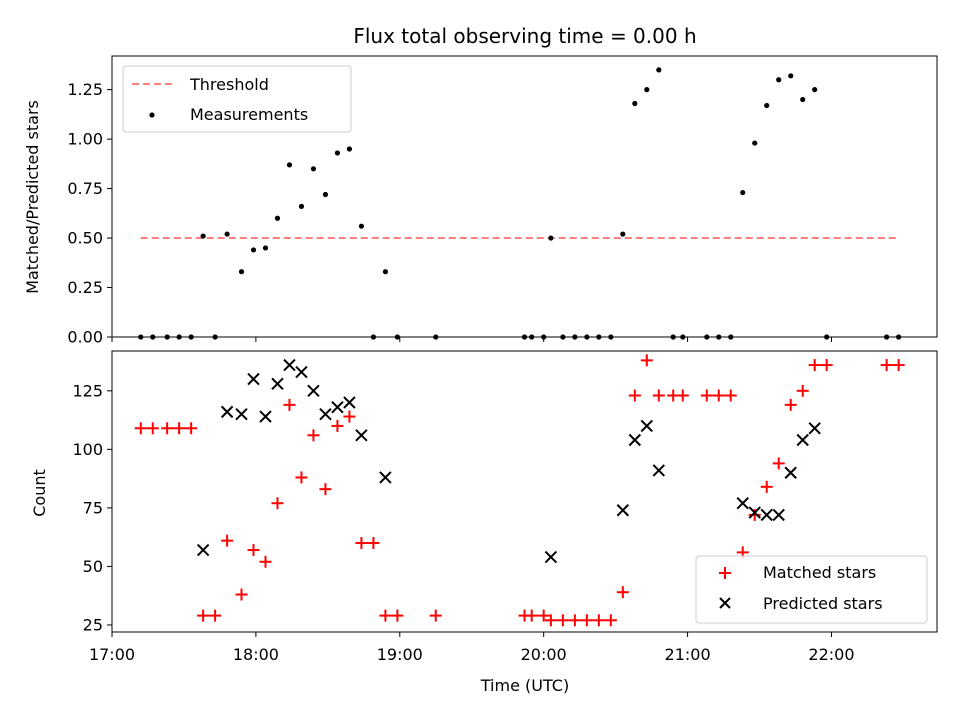  Describe the element at coordinates (831, 654) in the screenshot. I see `x-tick-label: 22:00` at that location.